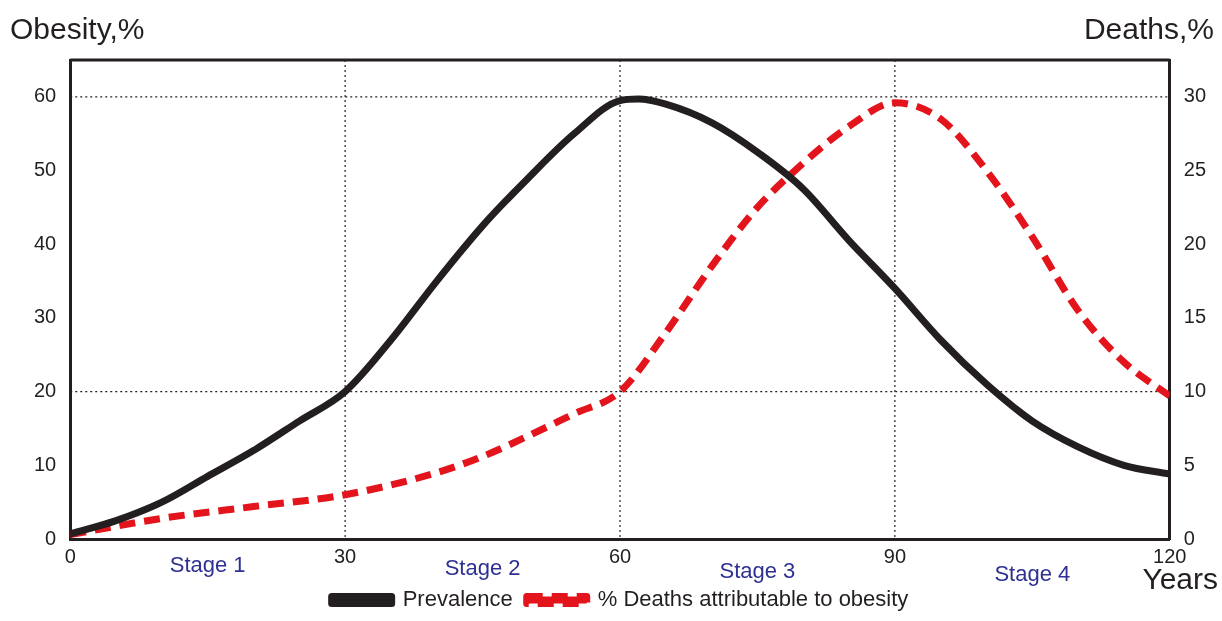  Describe the element at coordinates (1194, 390) in the screenshot. I see `y2-tick-label: 10` at that location.